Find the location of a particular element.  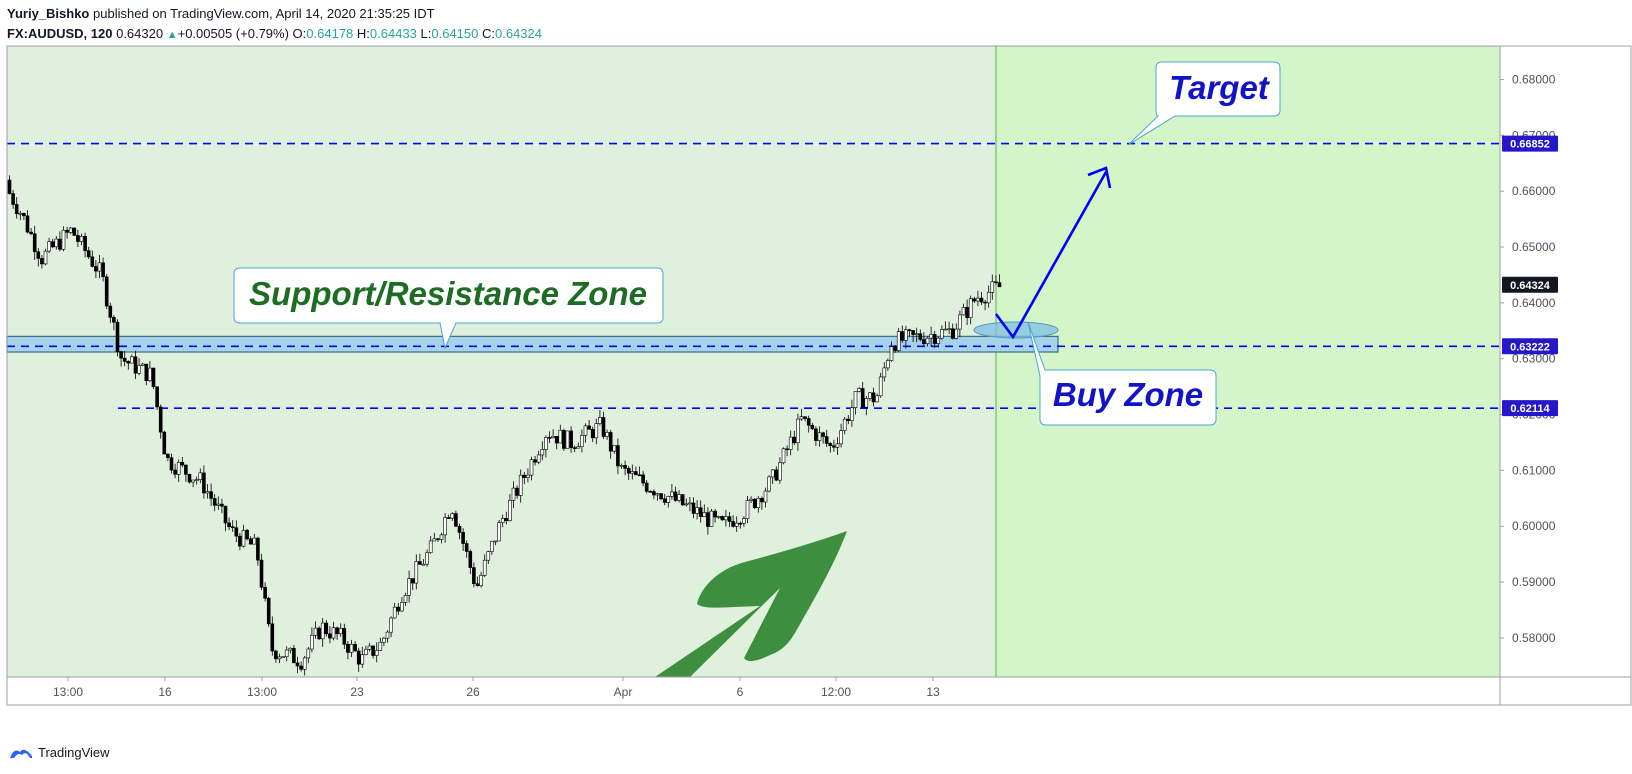

green-up-arrow-icon is located at coordinates (751, 604).